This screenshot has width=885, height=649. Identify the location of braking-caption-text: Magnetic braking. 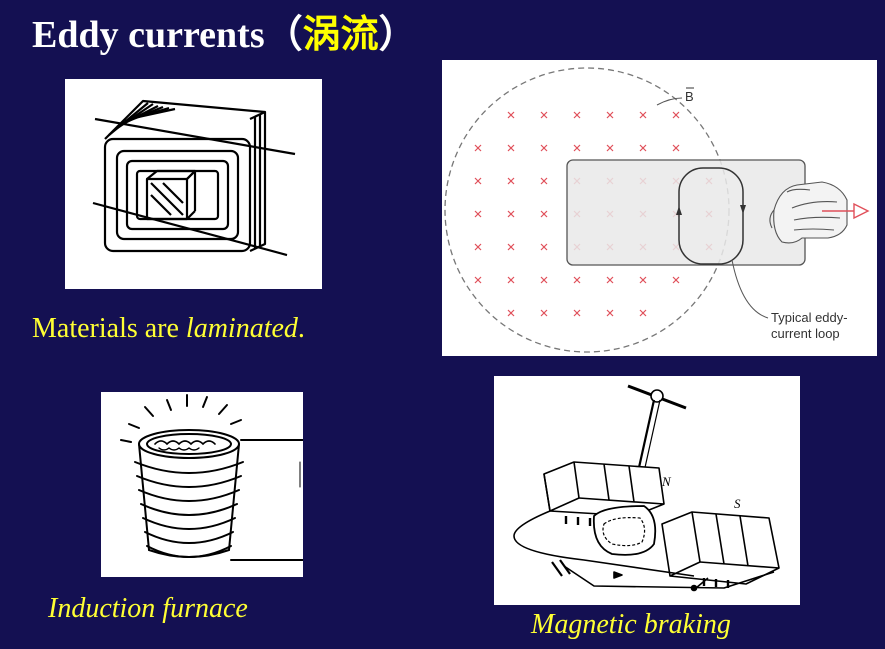
(631, 624).